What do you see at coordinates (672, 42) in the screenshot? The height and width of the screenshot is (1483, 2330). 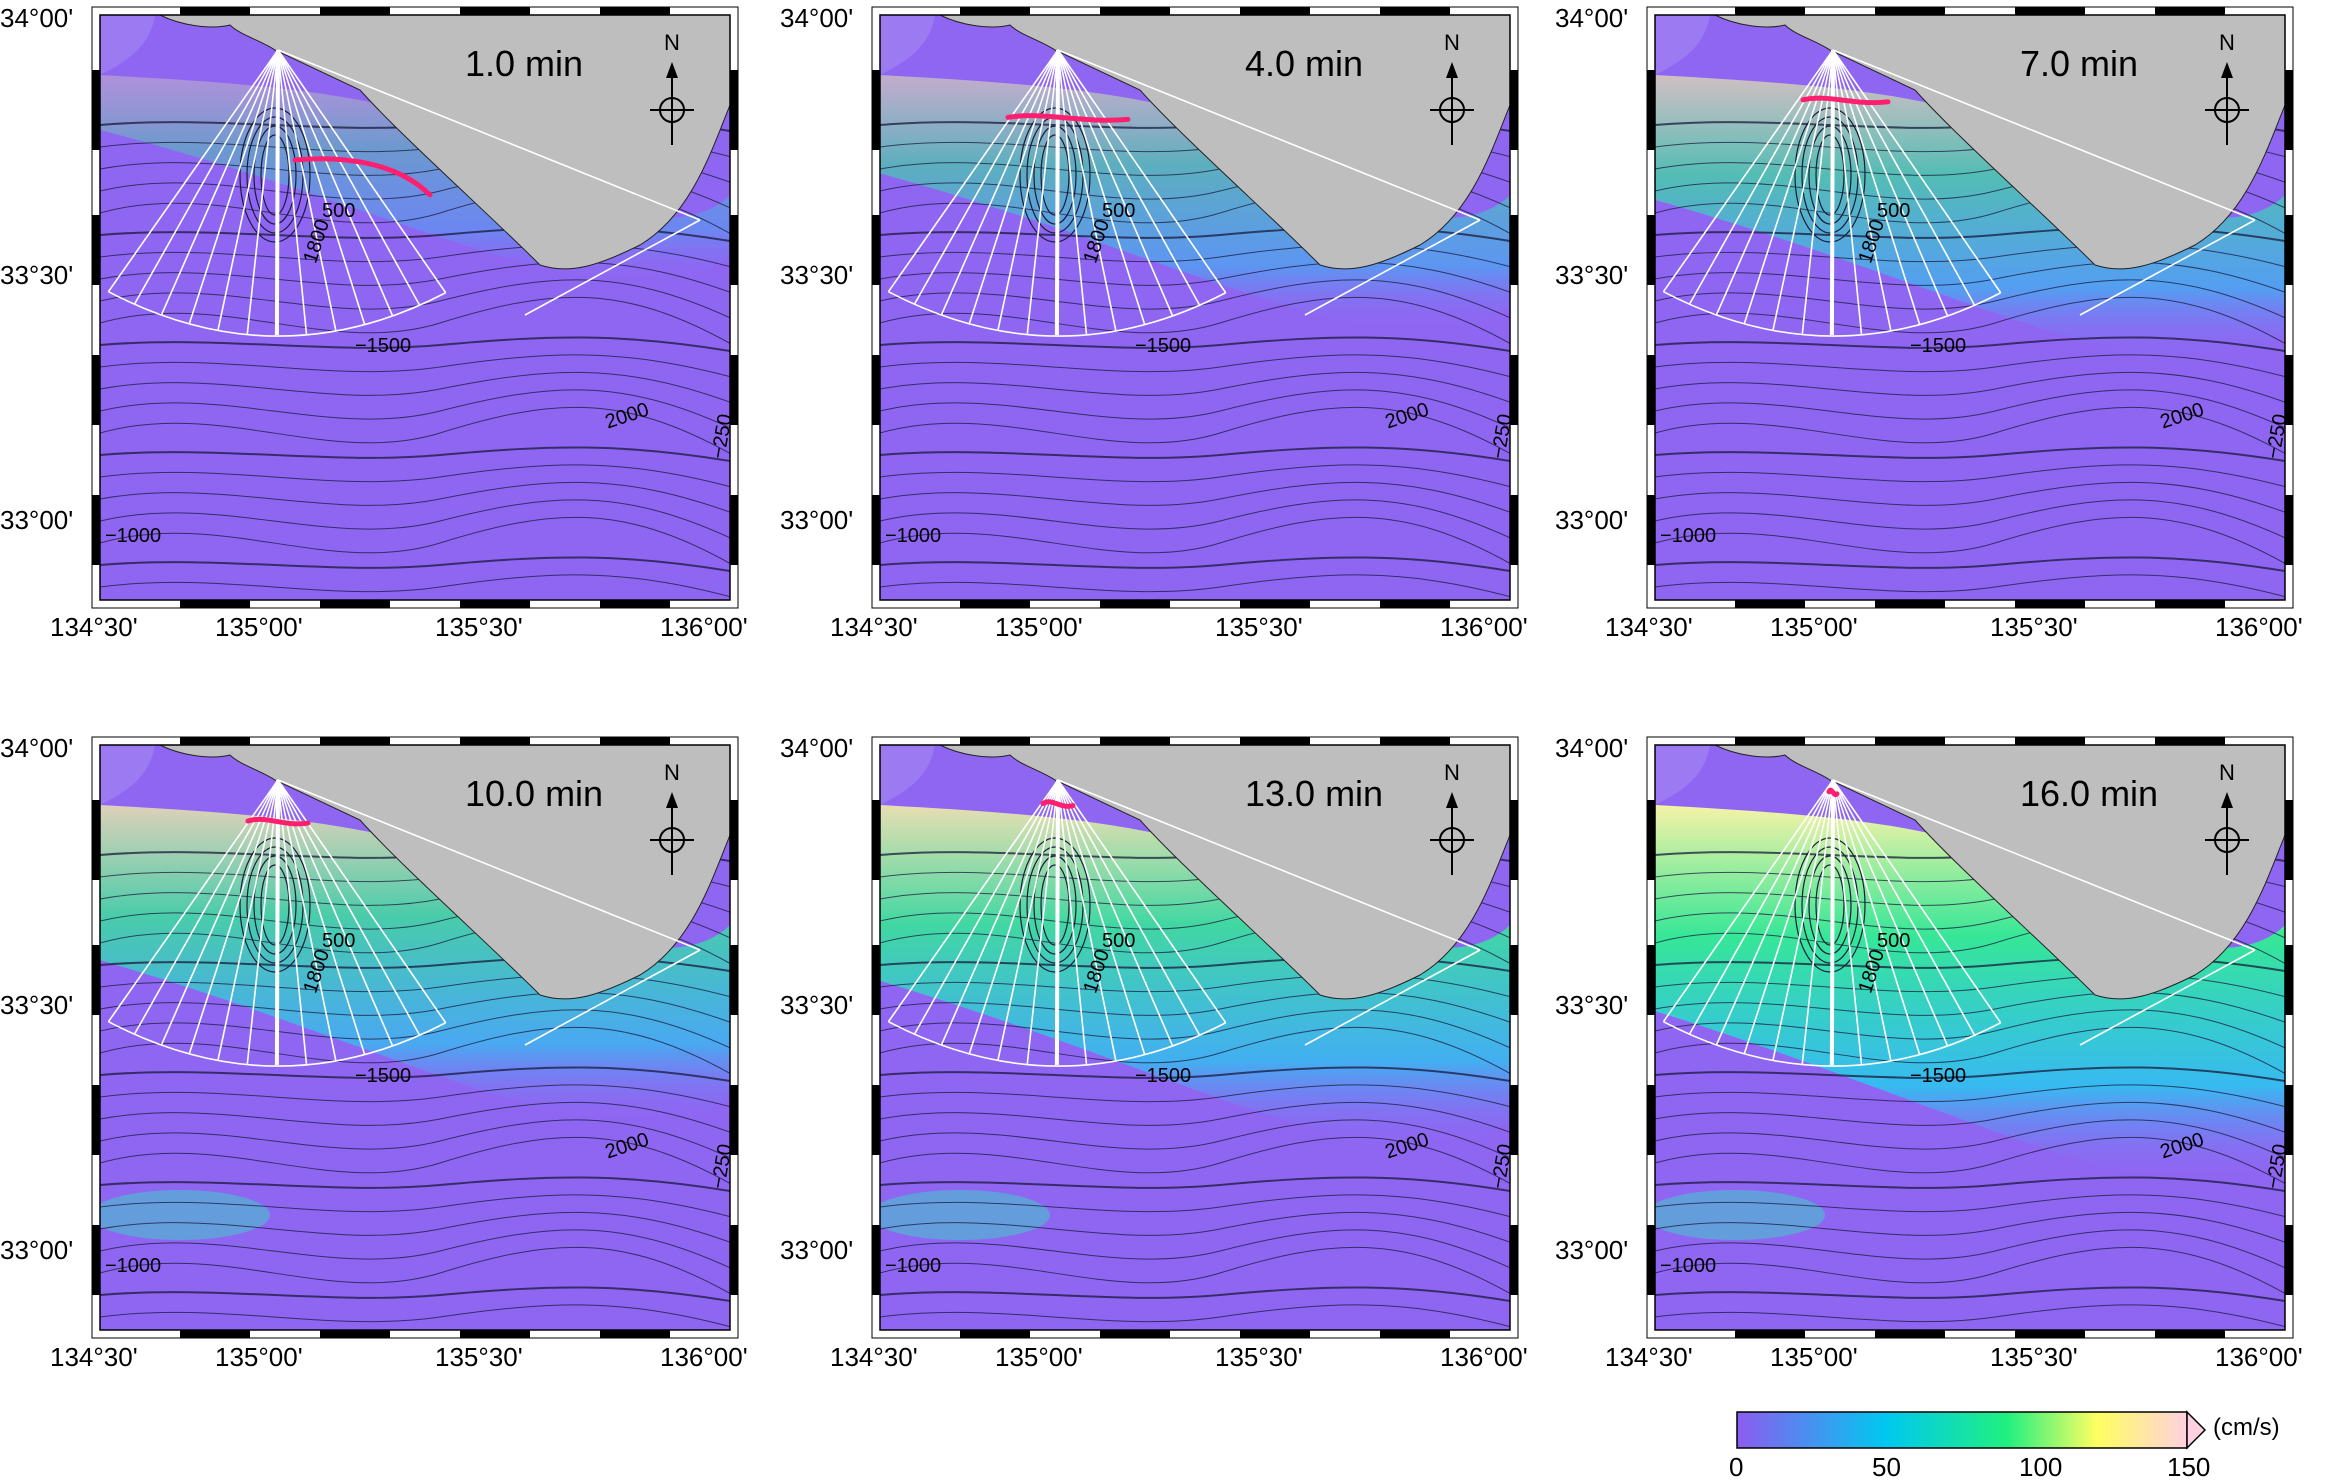 I see `north-label: N` at bounding box center [672, 42].